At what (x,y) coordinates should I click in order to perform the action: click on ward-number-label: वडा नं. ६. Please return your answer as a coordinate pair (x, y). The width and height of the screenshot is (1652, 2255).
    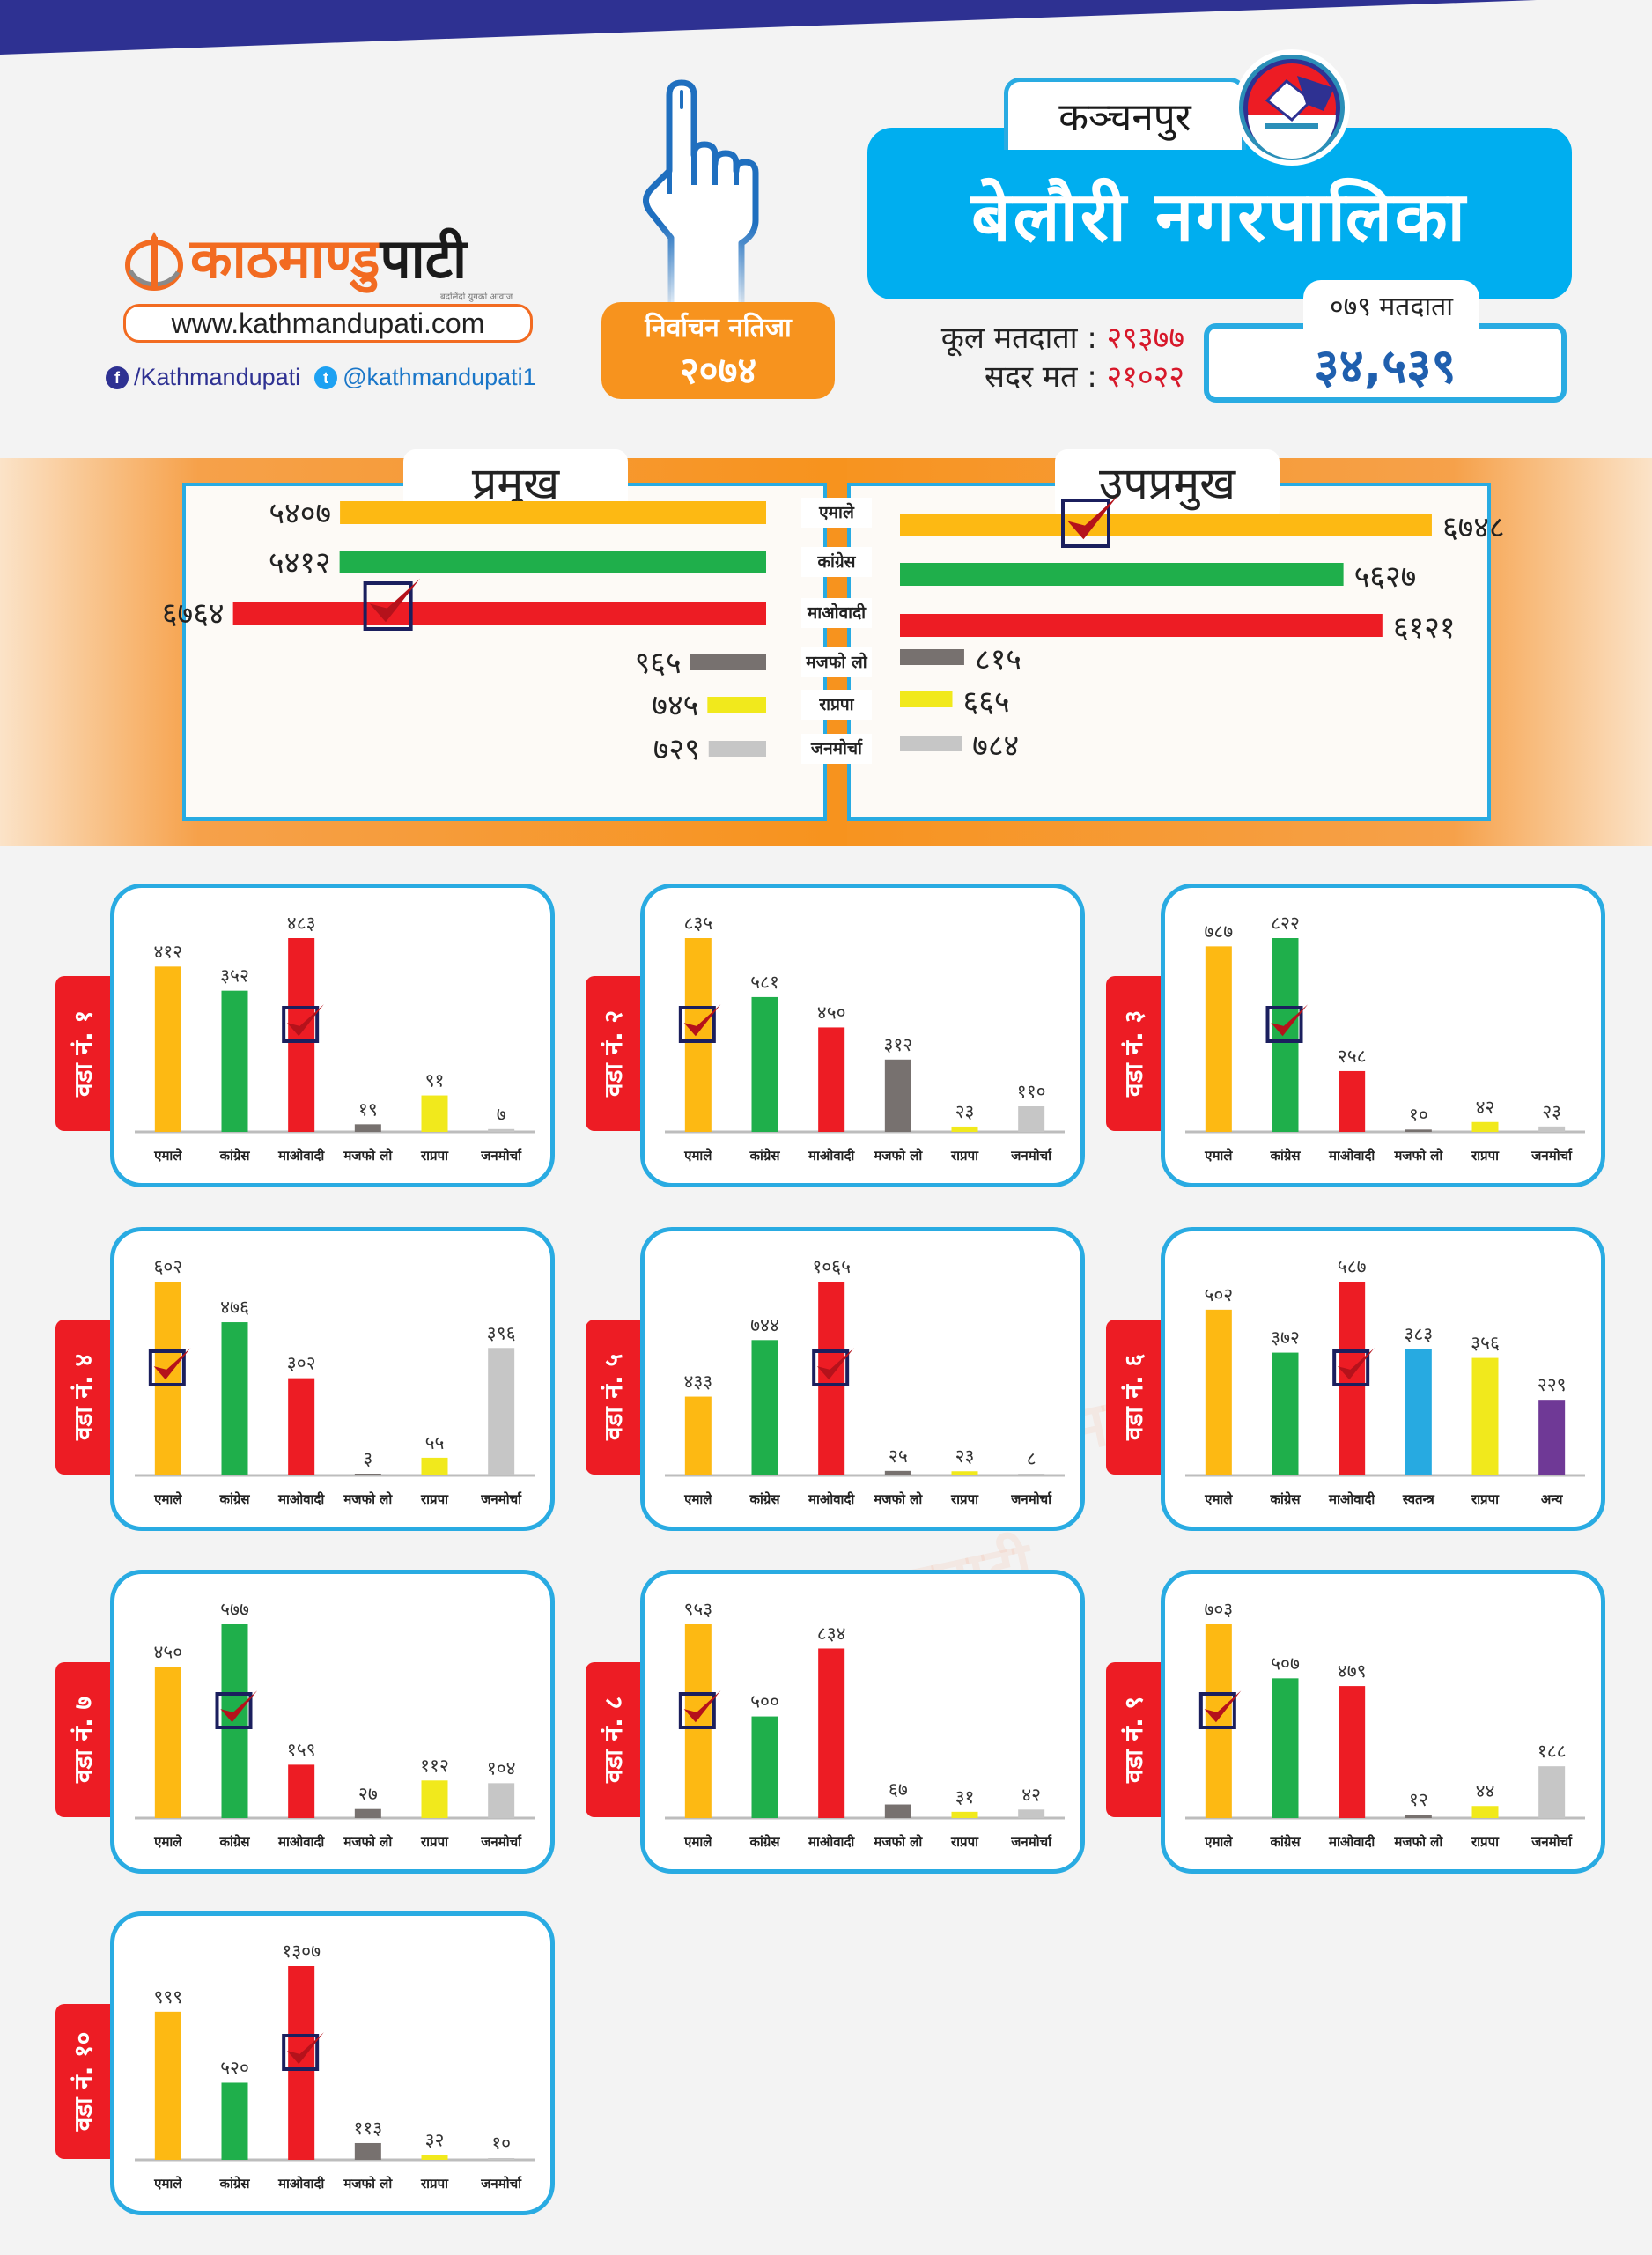
    Looking at the image, I should click on (1134, 1397).